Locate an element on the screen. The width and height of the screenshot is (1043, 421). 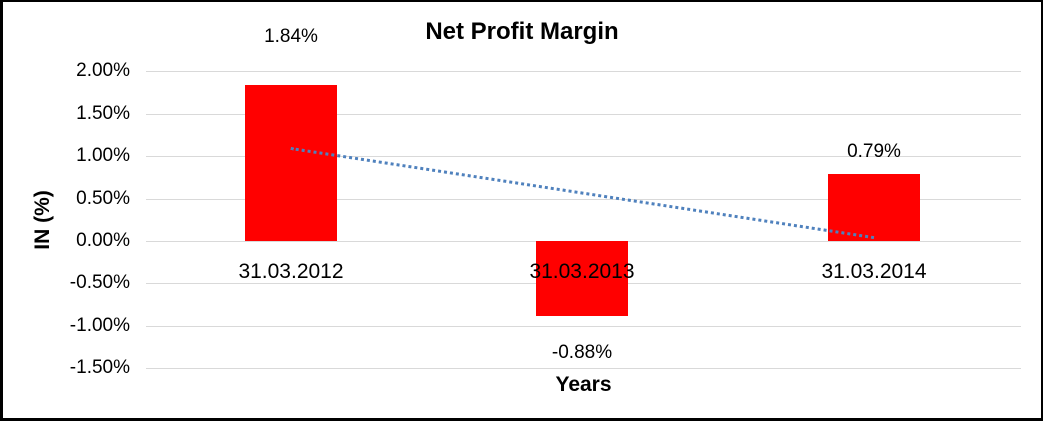
y-tick-label: 1.50% is located at coordinates (103, 113).